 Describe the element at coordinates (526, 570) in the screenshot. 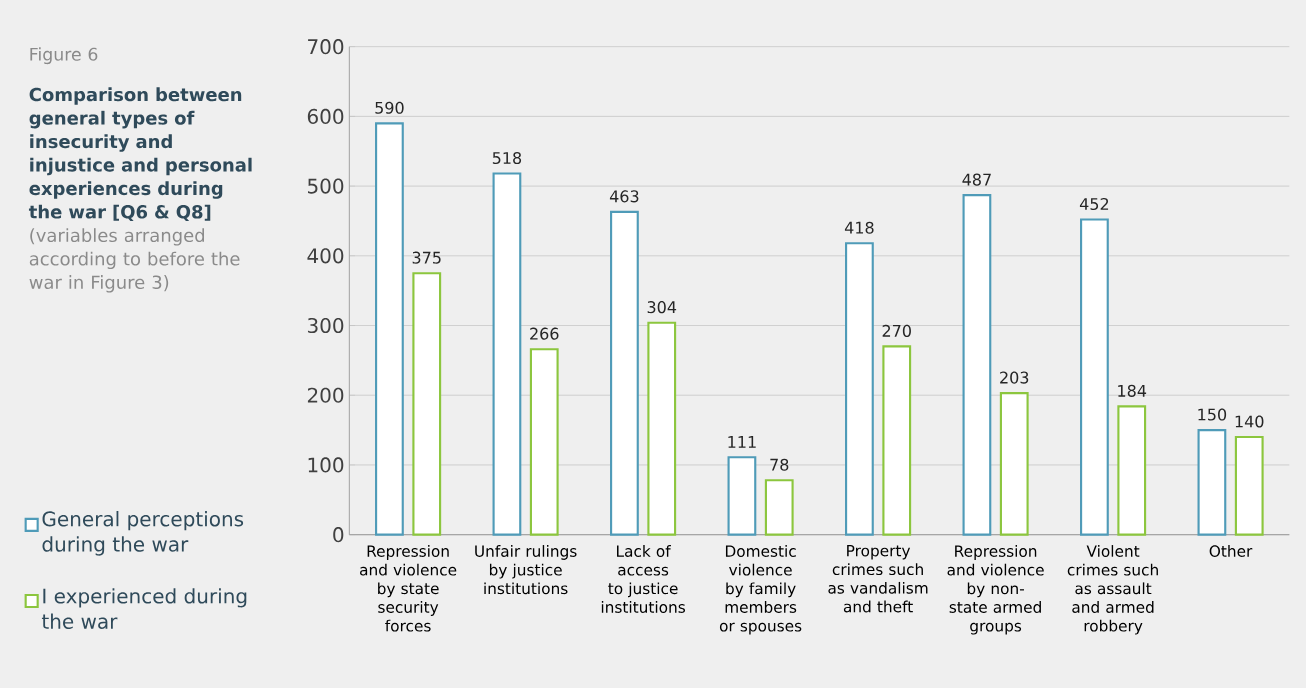

I see `x-tick-label: Unfair rulings by justice institutions` at that location.